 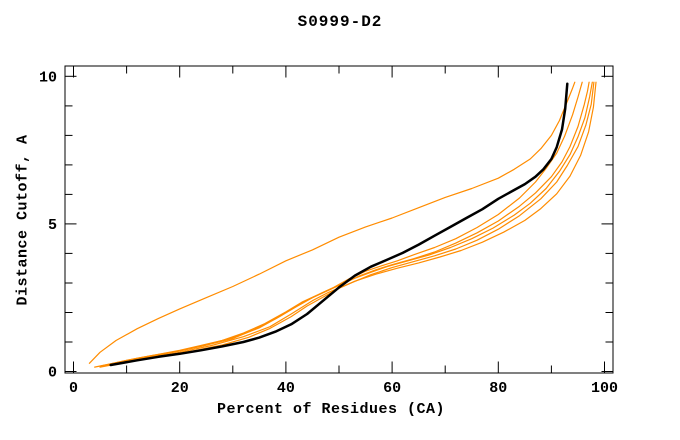 What do you see at coordinates (73, 388) in the screenshot?
I see `x-tick-label: 0` at bounding box center [73, 388].